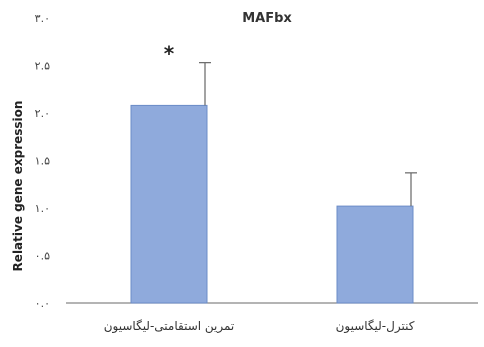 This screenshot has height=347, width=484. Describe the element at coordinates (267, 18) in the screenshot. I see `chart-title: MAFbx` at that location.